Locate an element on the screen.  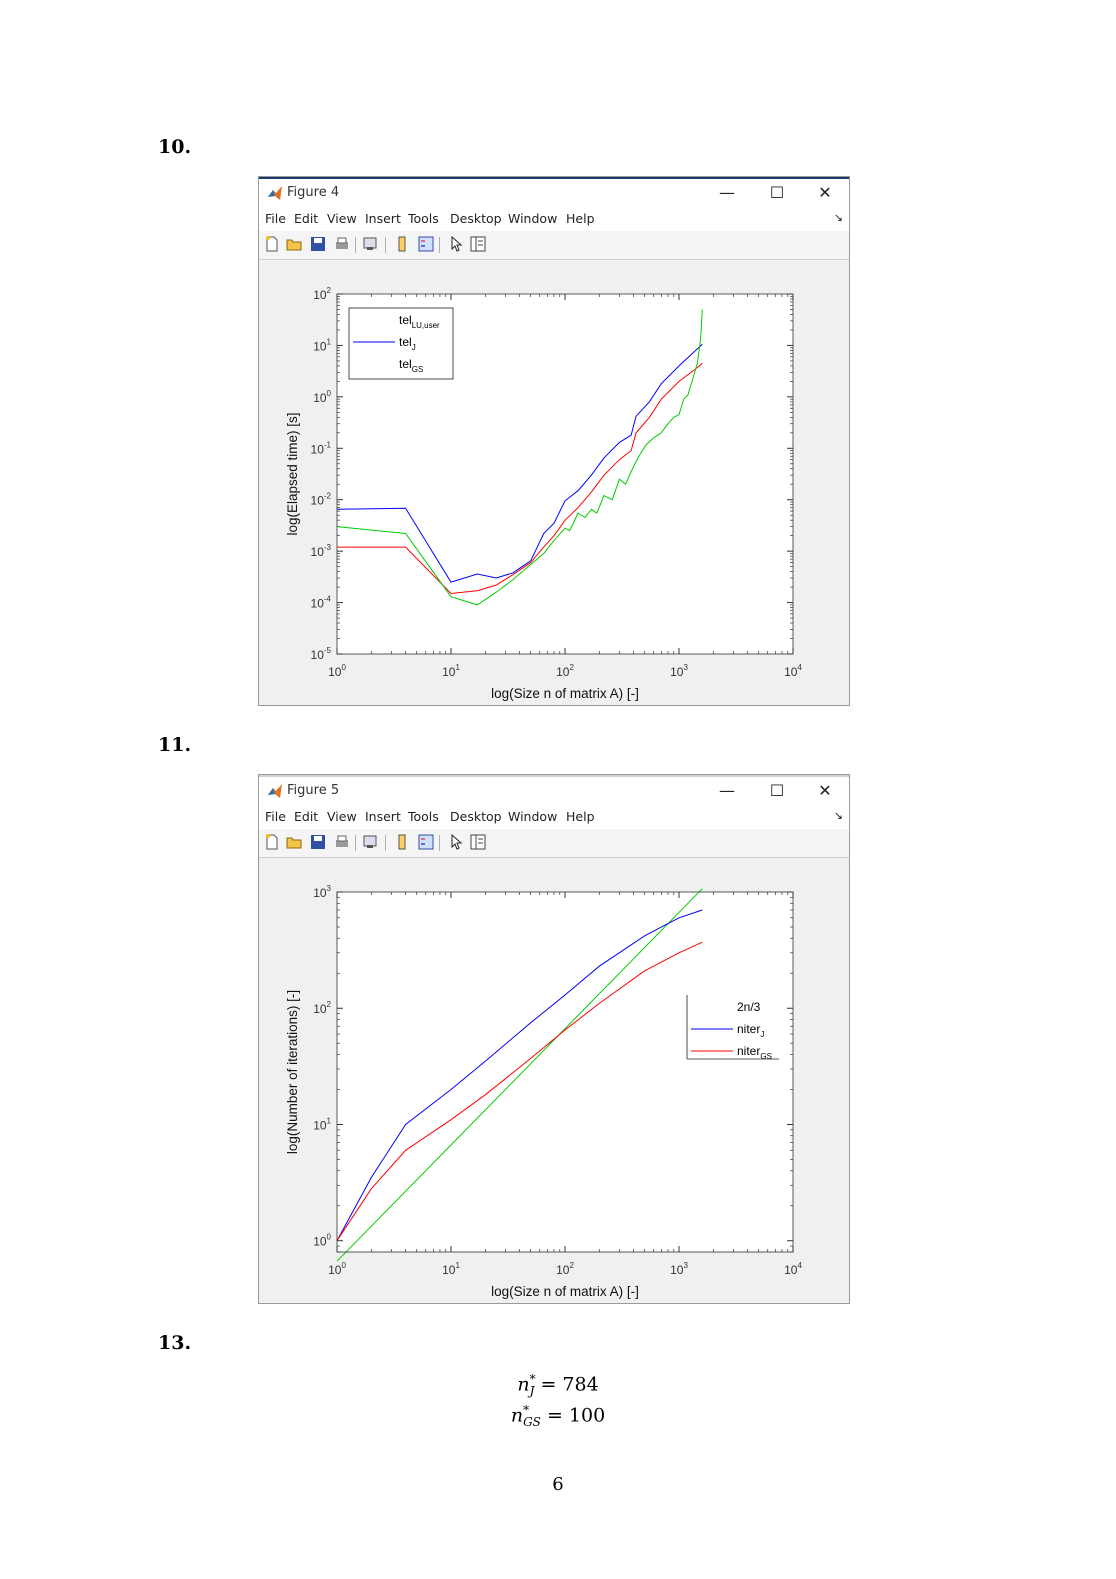
result-value: = 784 is located at coordinates (569, 1384).